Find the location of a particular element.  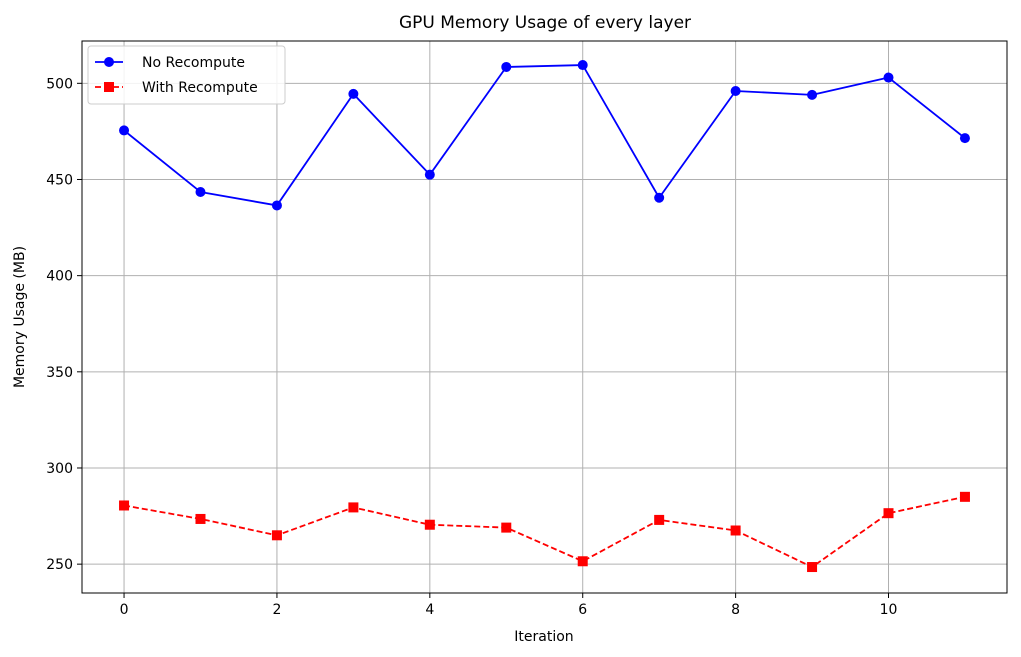

chart-title: GPU Memory Usage of every layer is located at coordinates (545, 23).